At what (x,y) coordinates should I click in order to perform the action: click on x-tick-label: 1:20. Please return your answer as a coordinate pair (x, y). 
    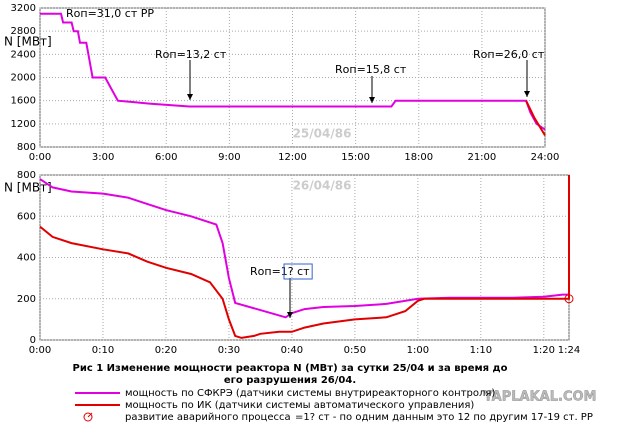
    Looking at the image, I should click on (544, 350).